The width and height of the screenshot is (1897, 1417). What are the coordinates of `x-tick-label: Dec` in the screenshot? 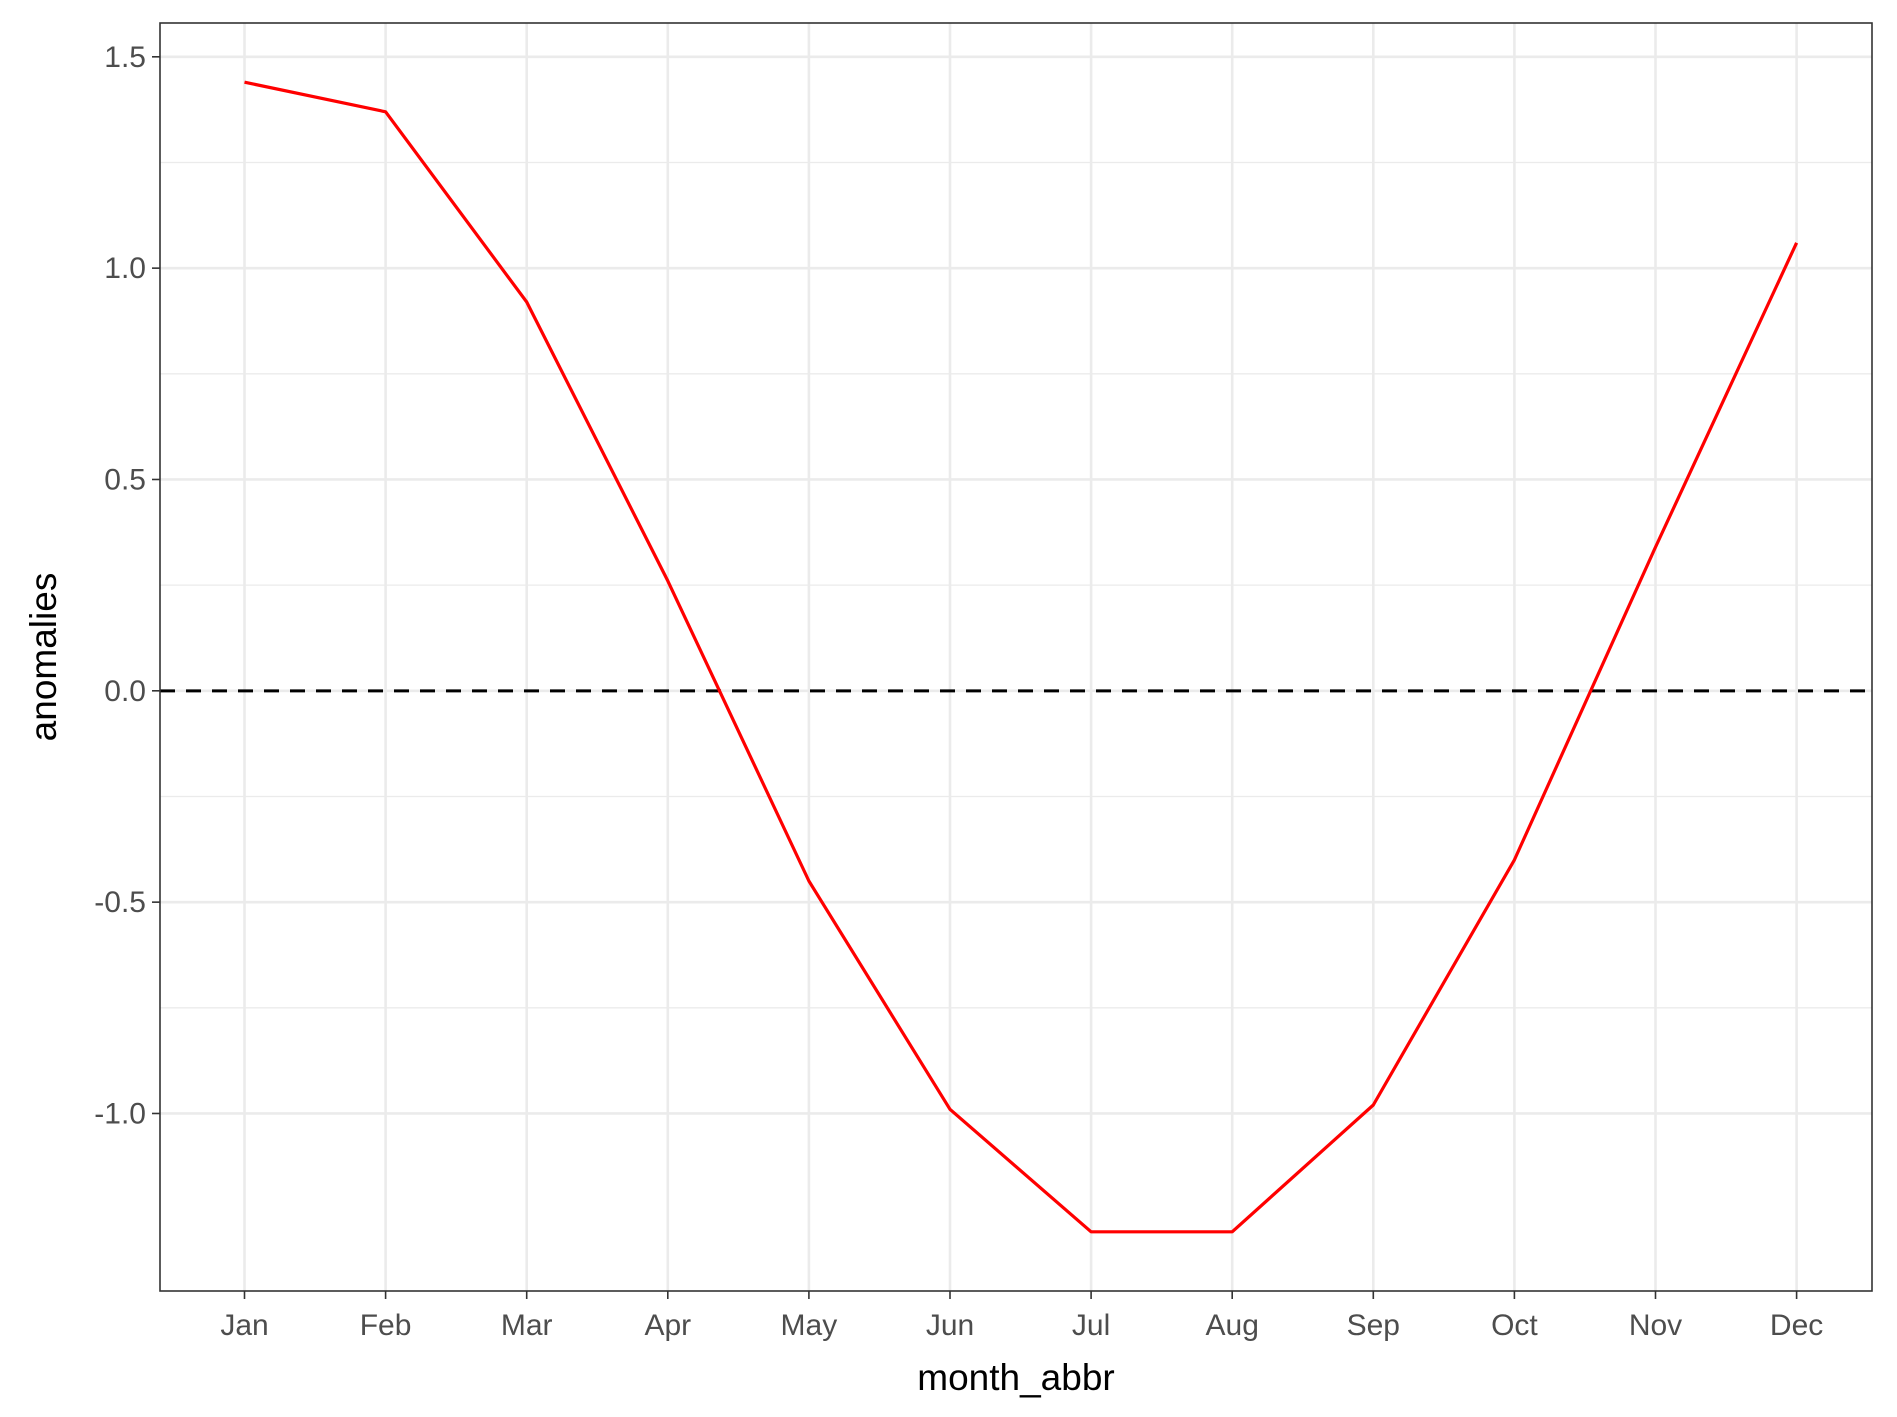 It's located at (1796, 1325).